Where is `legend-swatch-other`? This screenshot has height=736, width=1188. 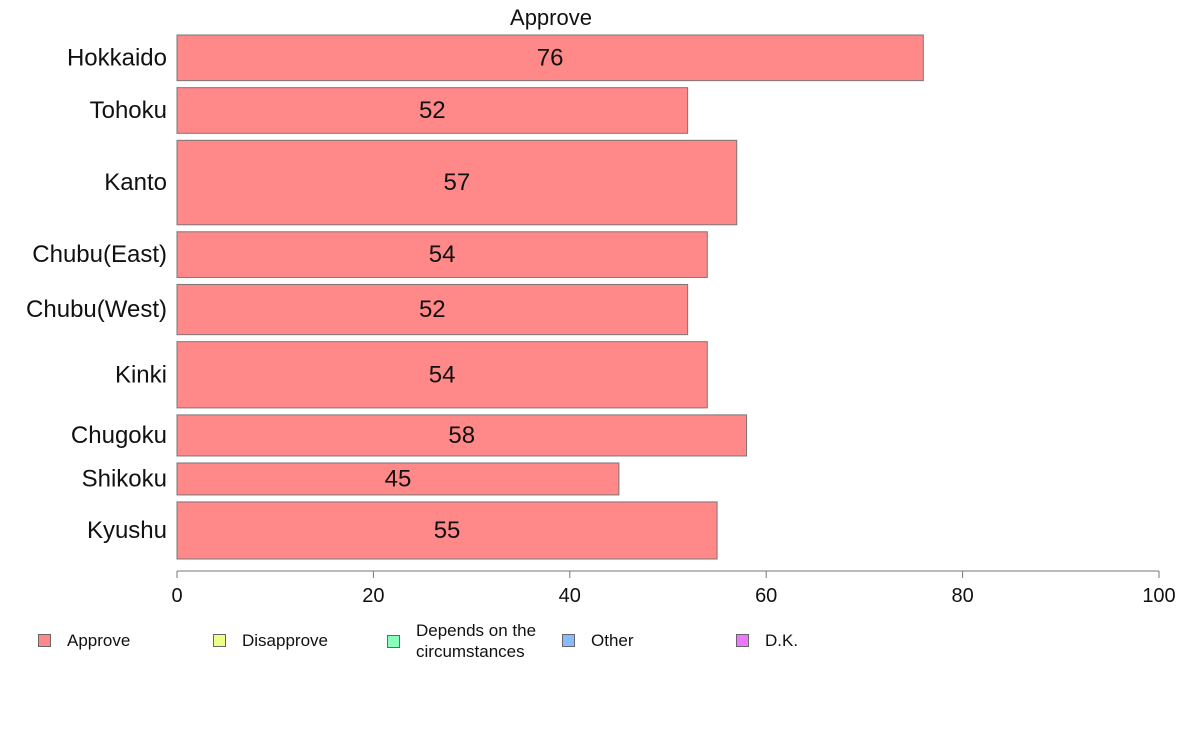
legend-swatch-other is located at coordinates (568, 640).